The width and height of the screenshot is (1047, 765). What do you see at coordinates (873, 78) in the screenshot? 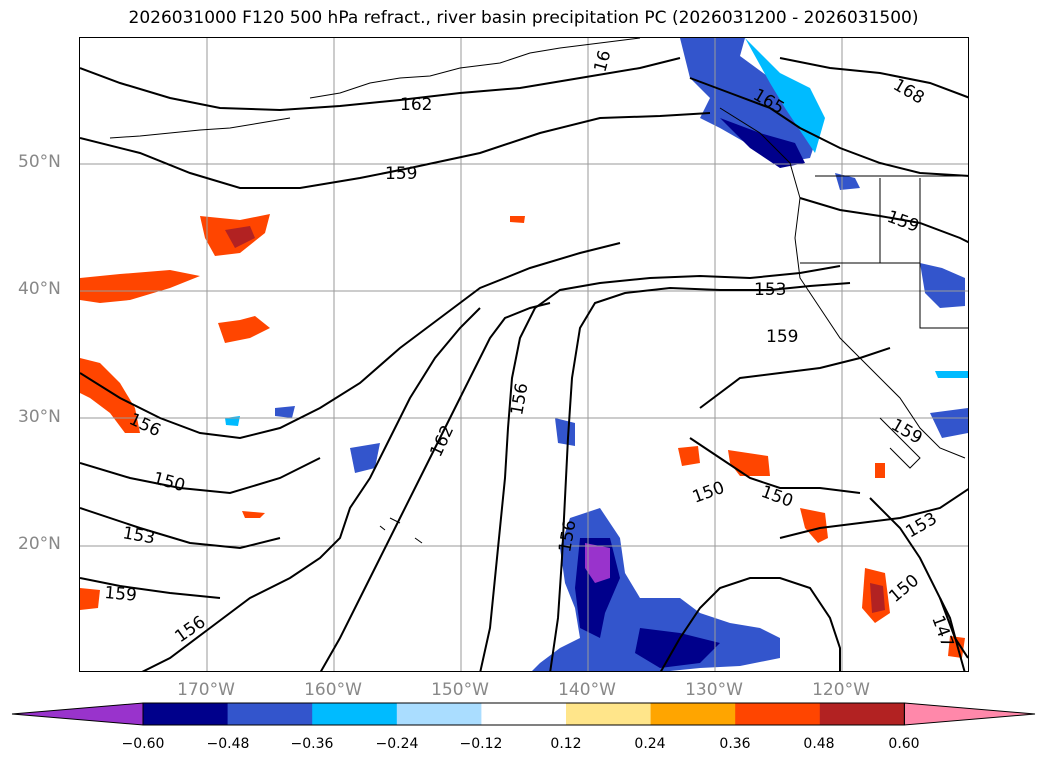
I see `contour-168-ne` at bounding box center [873, 78].